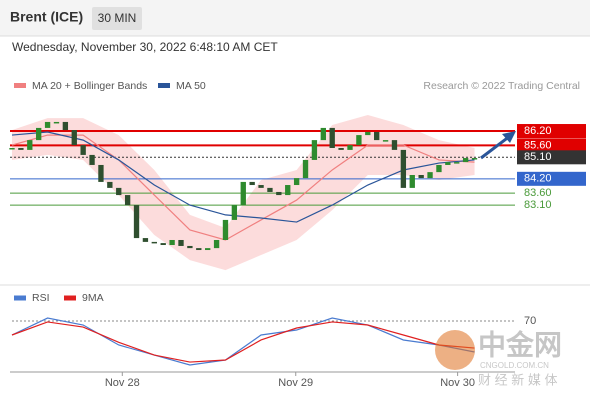 This screenshot has height=405, width=590. Describe the element at coordinates (538, 179) in the screenshot. I see `level-label: 84.20` at that location.